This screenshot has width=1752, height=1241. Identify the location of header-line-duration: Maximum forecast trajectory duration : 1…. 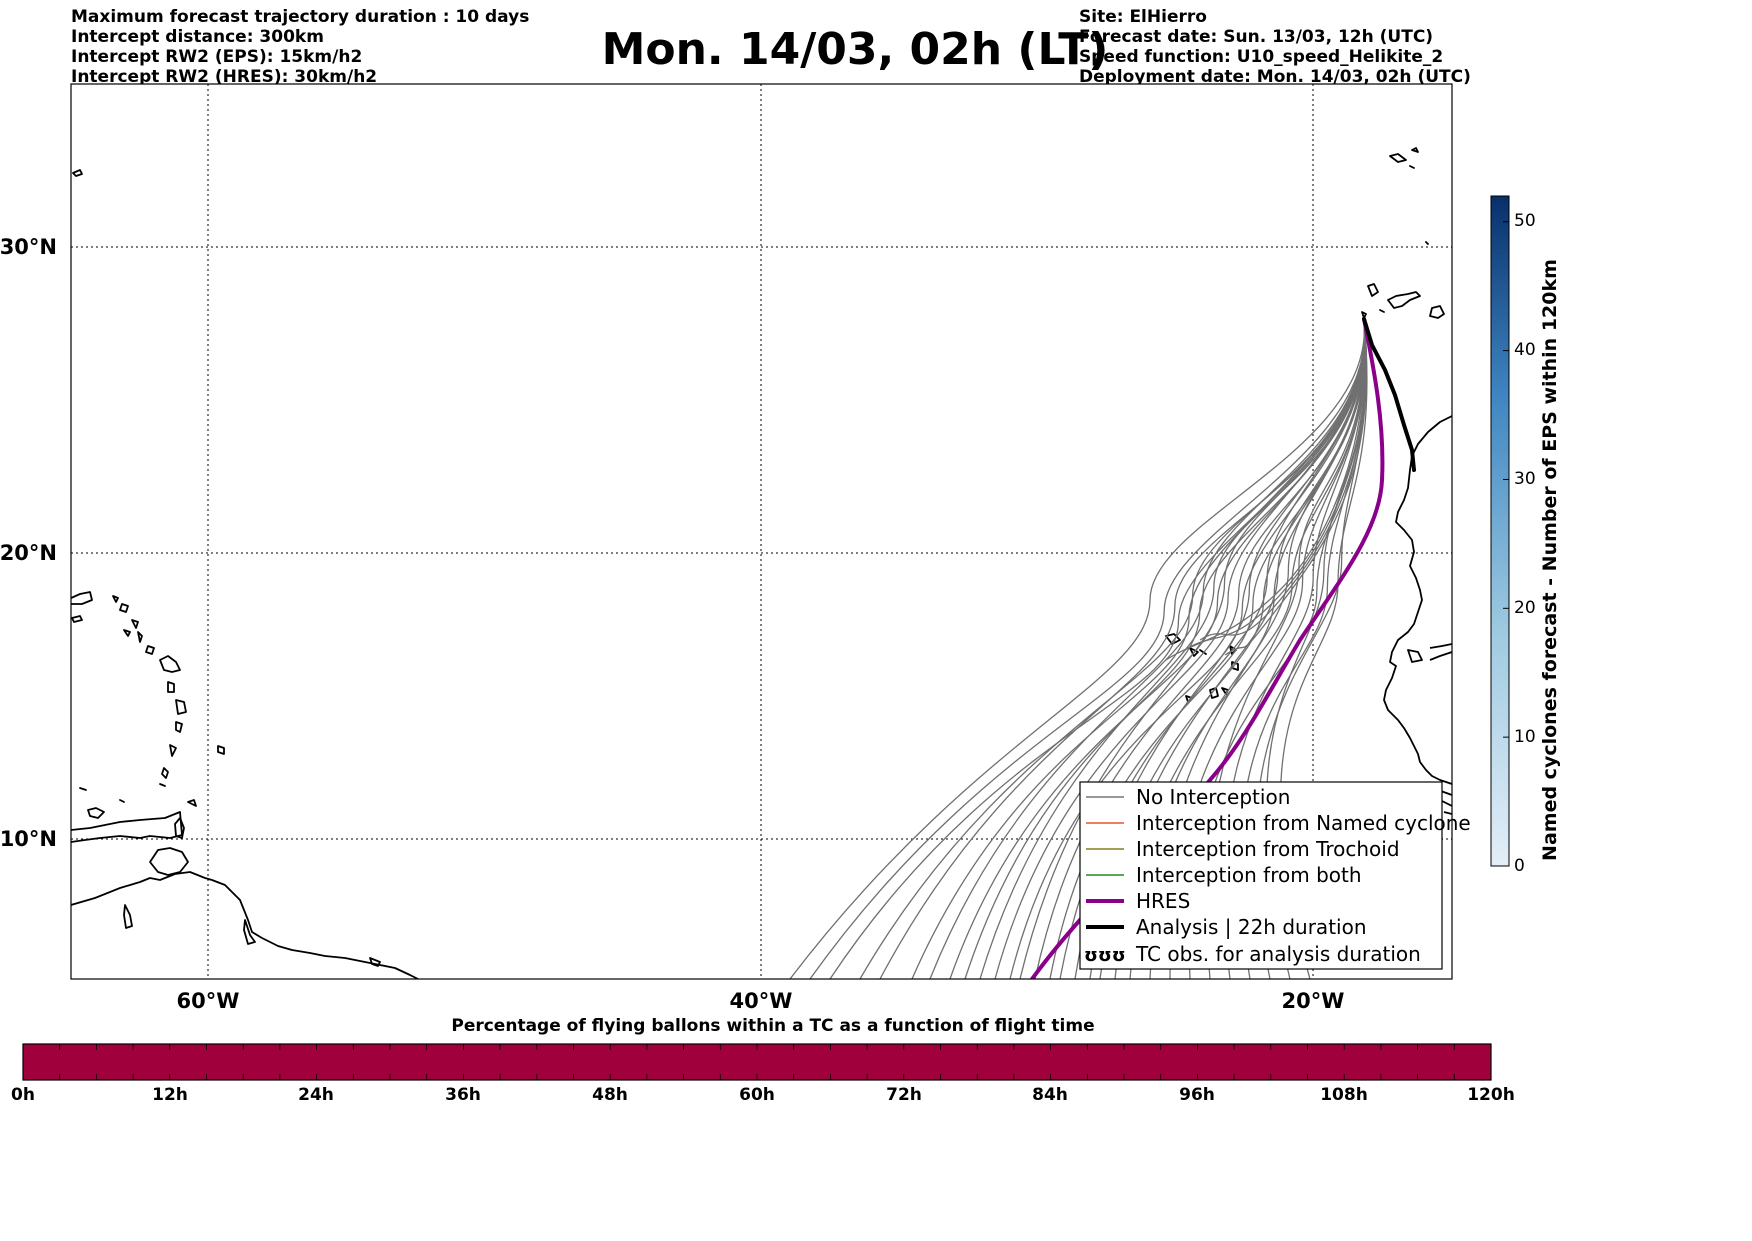
(300, 17).